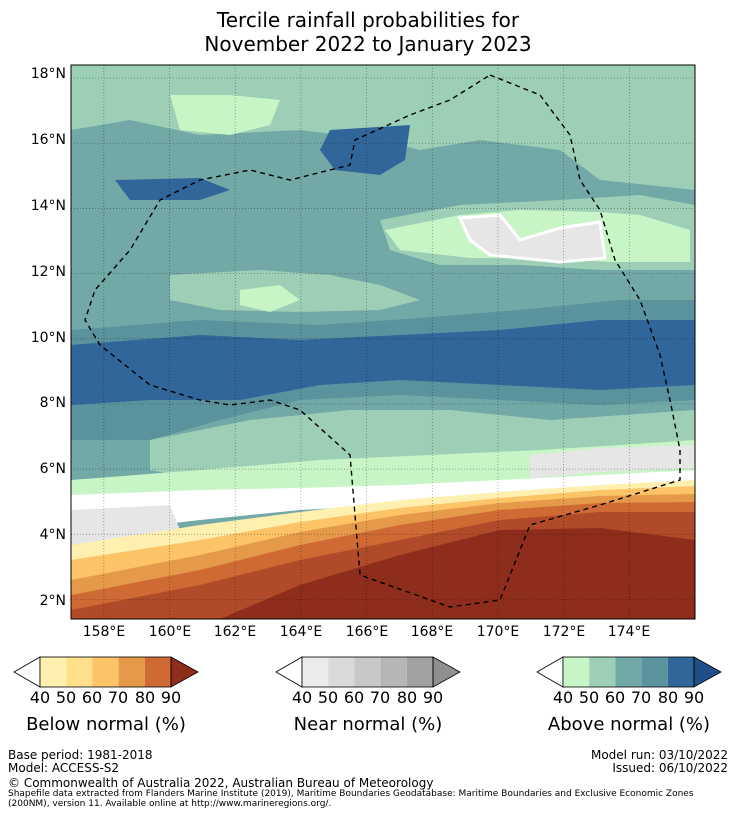 The image size is (736, 816). I want to click on model-run: Model run: 03/10/2022, so click(659, 755).